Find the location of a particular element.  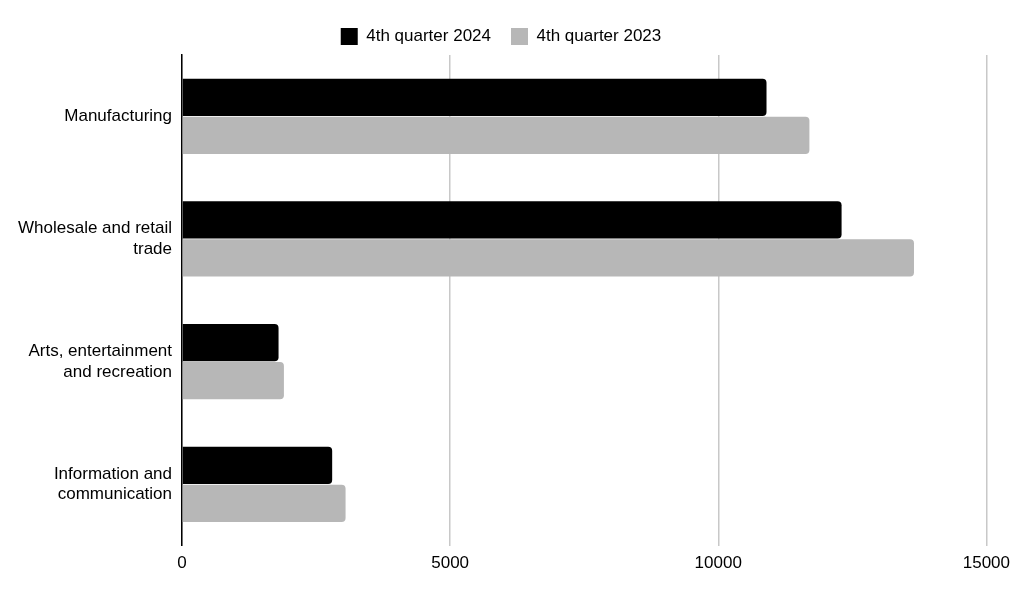

y-tick-label: Arts, entertainment and recreation is located at coordinates (100, 361).